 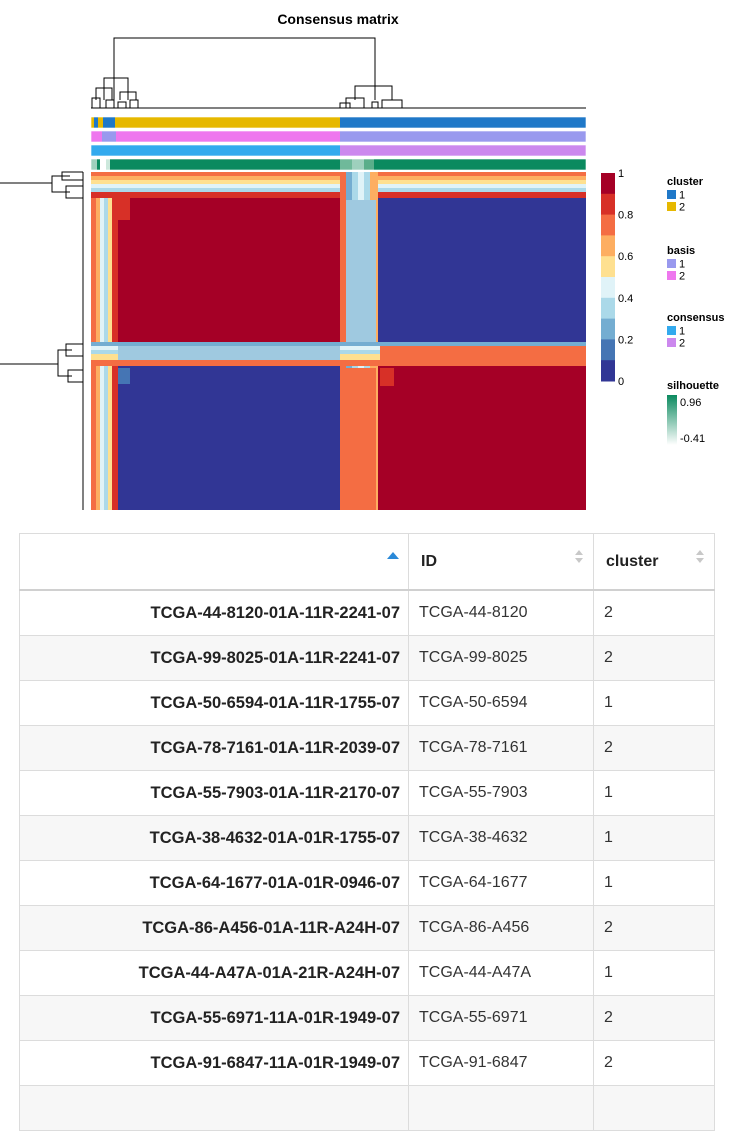 What do you see at coordinates (625, 257) in the screenshot?
I see `colorbar-tick-label: 0.6` at bounding box center [625, 257].